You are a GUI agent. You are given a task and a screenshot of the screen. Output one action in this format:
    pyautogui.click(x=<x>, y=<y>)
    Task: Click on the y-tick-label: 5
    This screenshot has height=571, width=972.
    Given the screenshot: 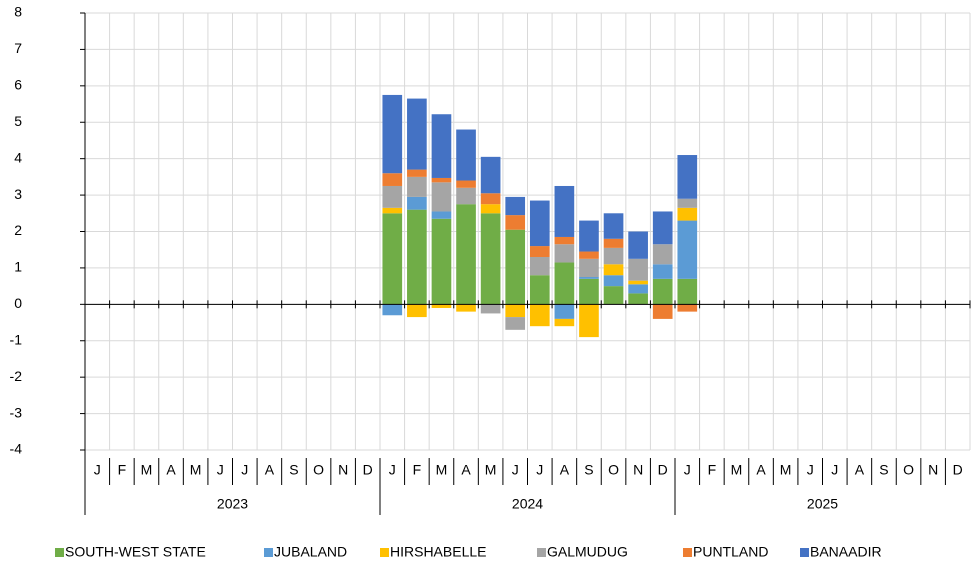 What is the action you would take?
    pyautogui.click(x=18, y=121)
    